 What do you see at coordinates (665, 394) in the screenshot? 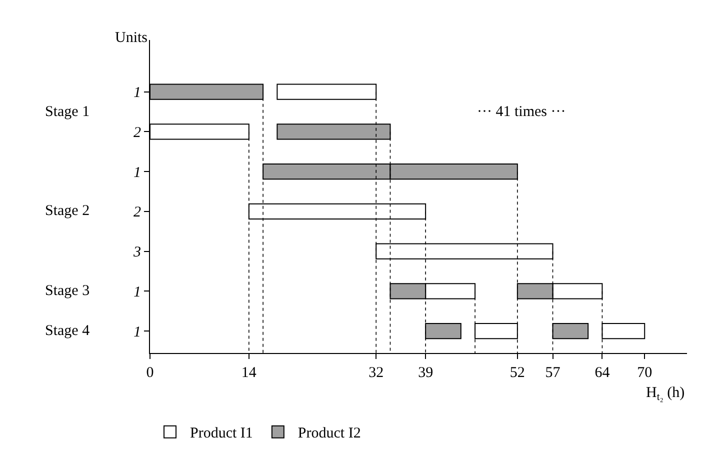
I see `x-axis-title: H$_{t₂}$ (h)` at bounding box center [665, 394].